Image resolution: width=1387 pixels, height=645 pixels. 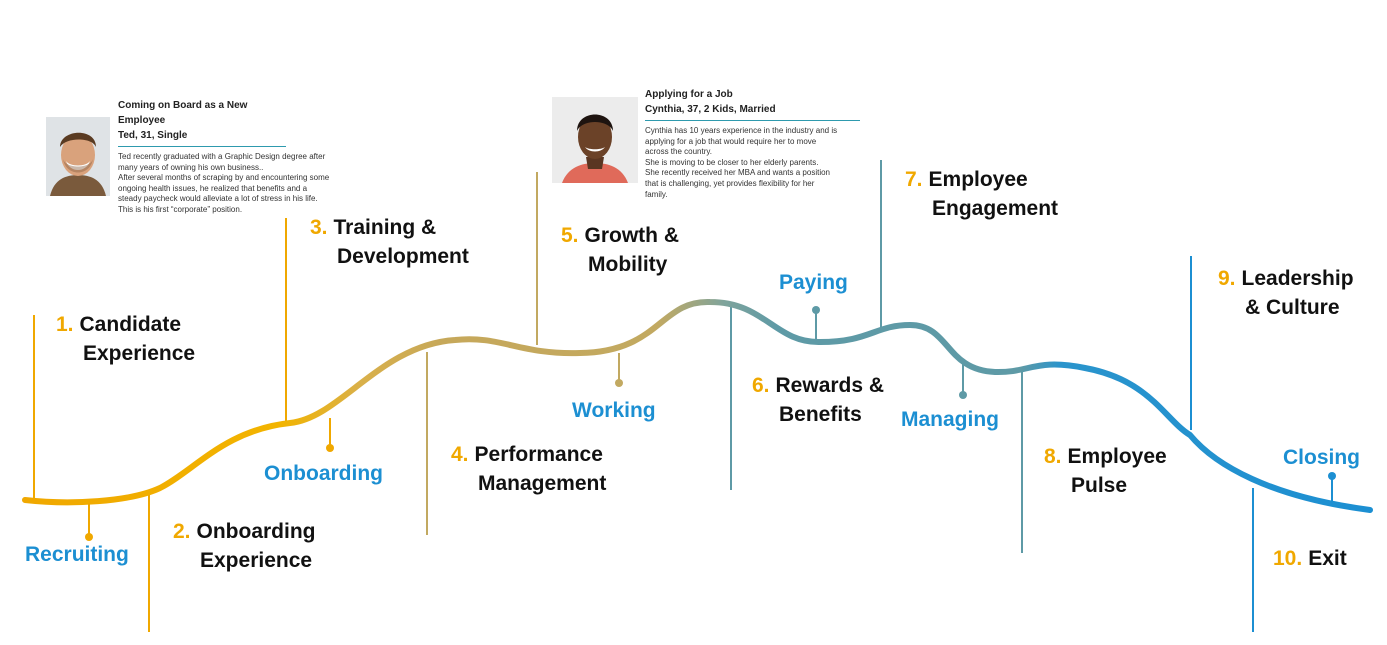 What do you see at coordinates (619, 383) in the screenshot?
I see `working-dot` at bounding box center [619, 383].